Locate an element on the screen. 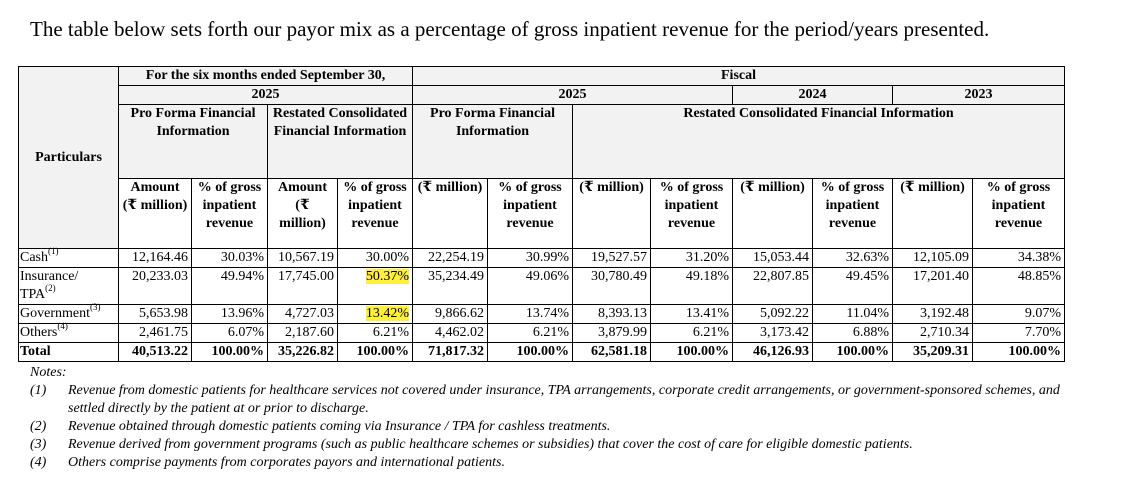  row-label-cash: Cash(1) is located at coordinates (68, 257).